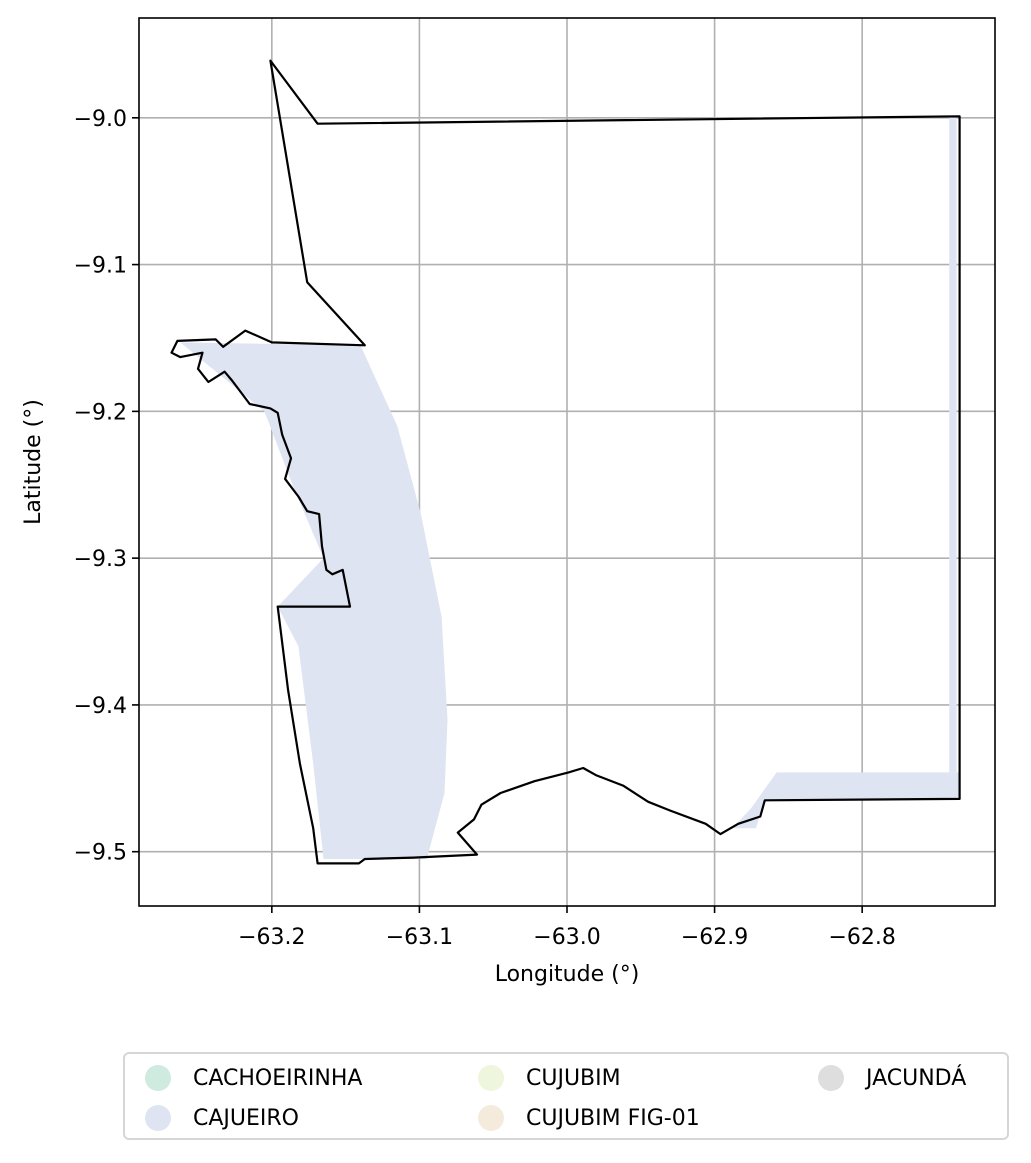 The image size is (1031, 1163). Describe the element at coordinates (100, 412) in the screenshot. I see `y-tick-label: −9.2` at that location.